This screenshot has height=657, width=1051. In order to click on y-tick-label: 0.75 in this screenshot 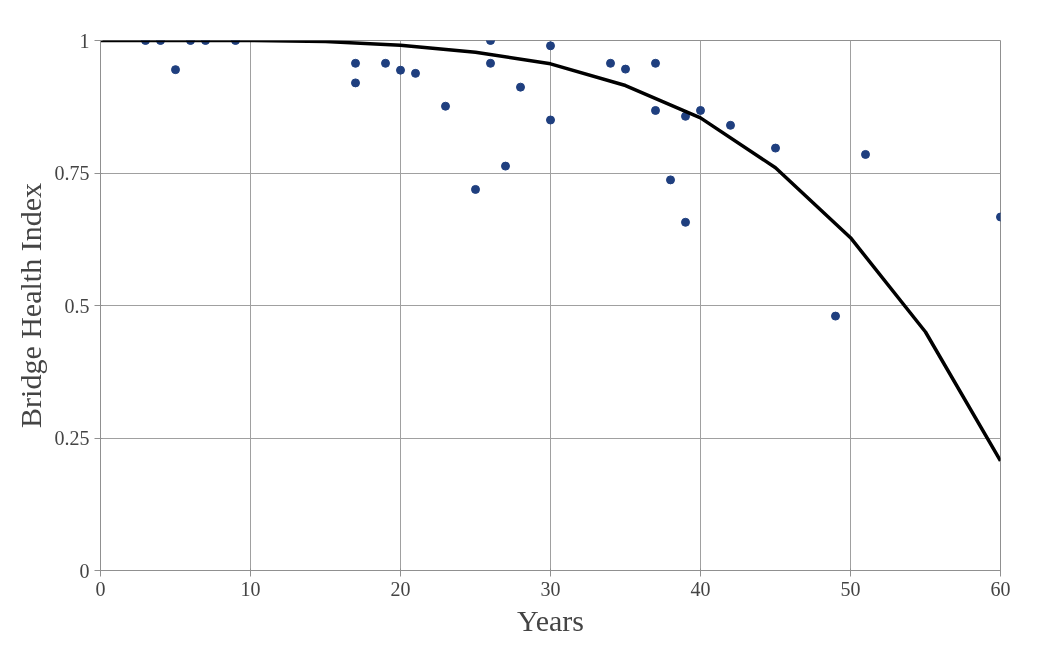, I will do `click(72, 173)`.